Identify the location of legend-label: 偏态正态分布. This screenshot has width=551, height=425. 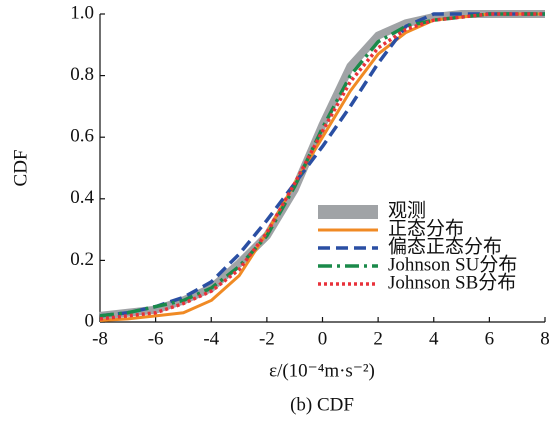
(445, 246).